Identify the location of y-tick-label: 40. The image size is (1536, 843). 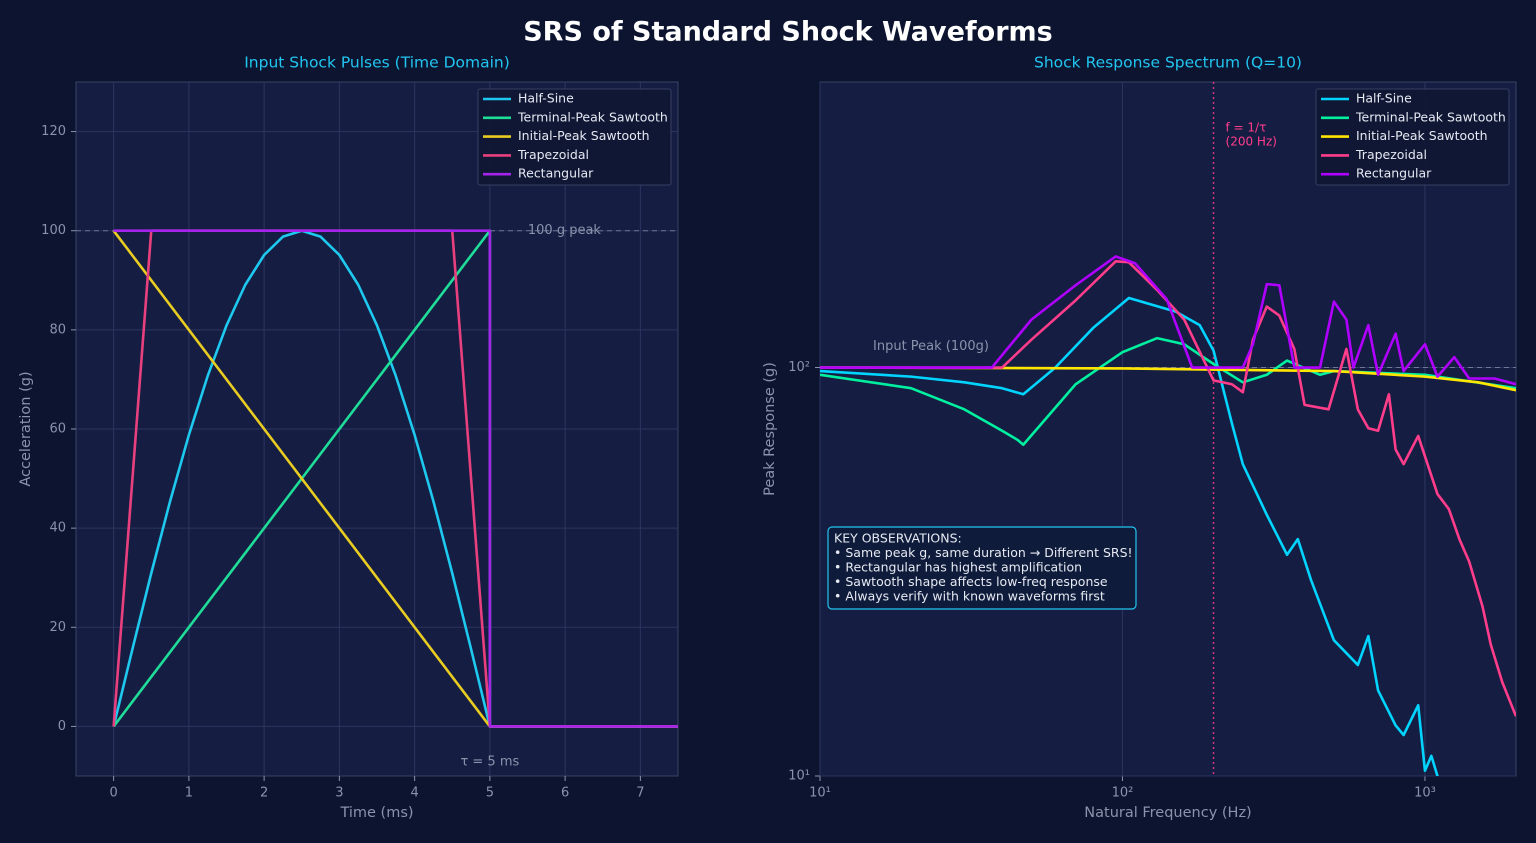
(57, 528).